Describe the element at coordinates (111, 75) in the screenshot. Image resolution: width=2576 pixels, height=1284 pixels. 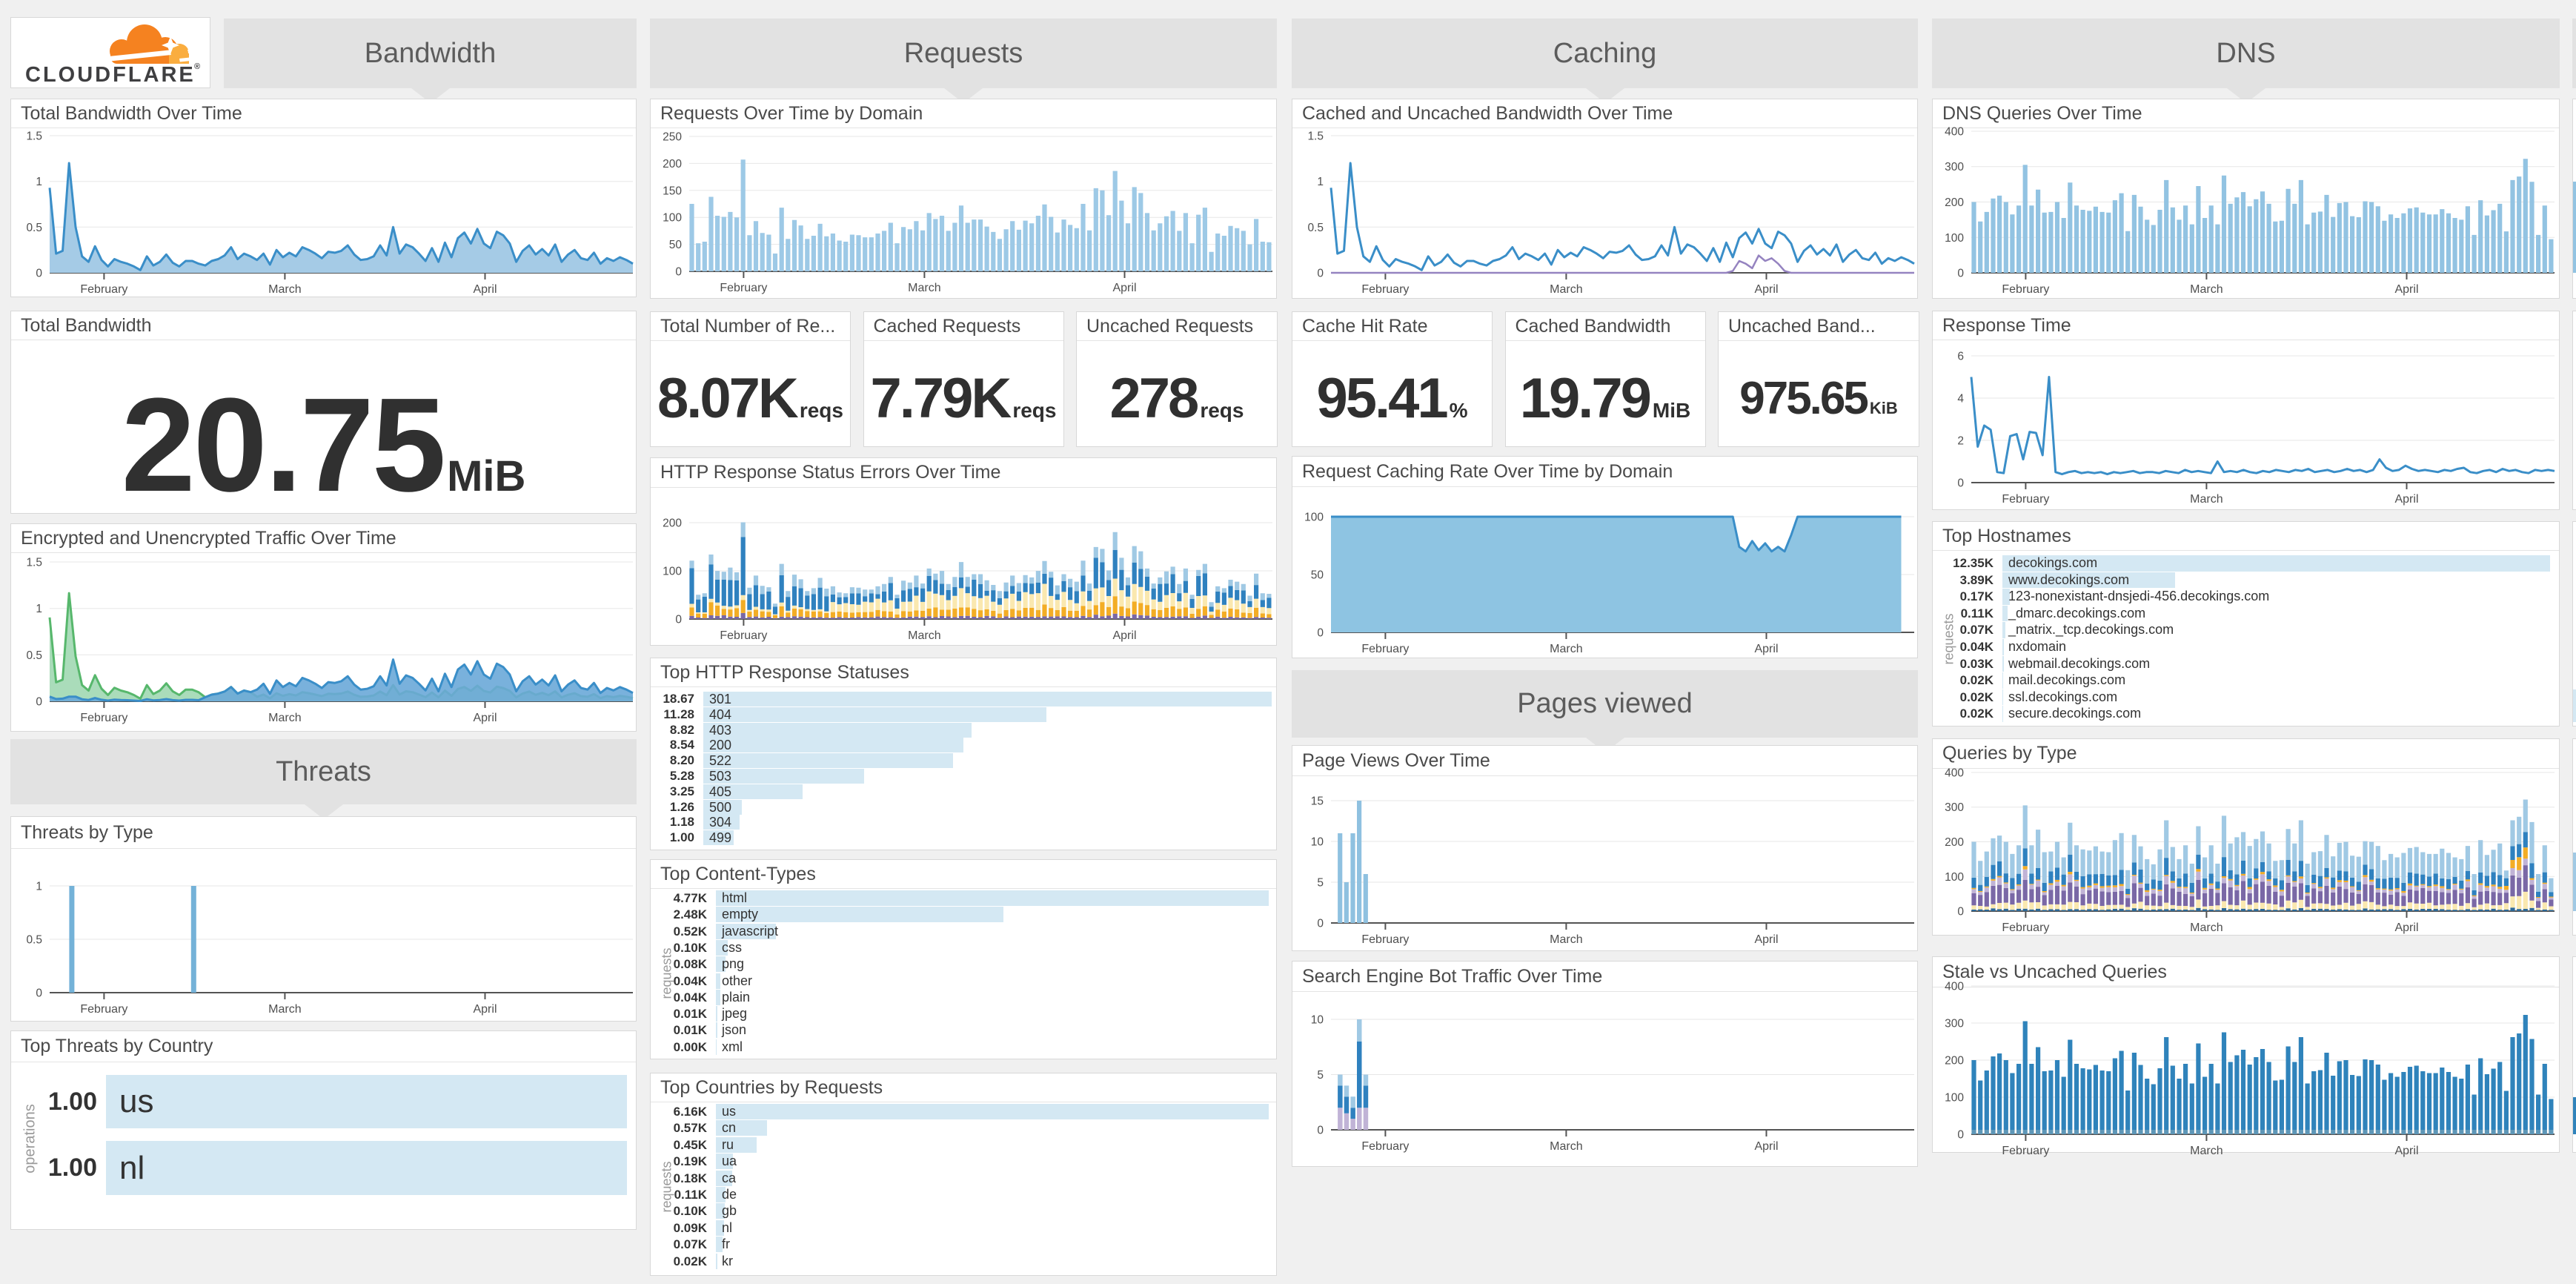
I see `svg-text: CLOUDFLARE` at that location.